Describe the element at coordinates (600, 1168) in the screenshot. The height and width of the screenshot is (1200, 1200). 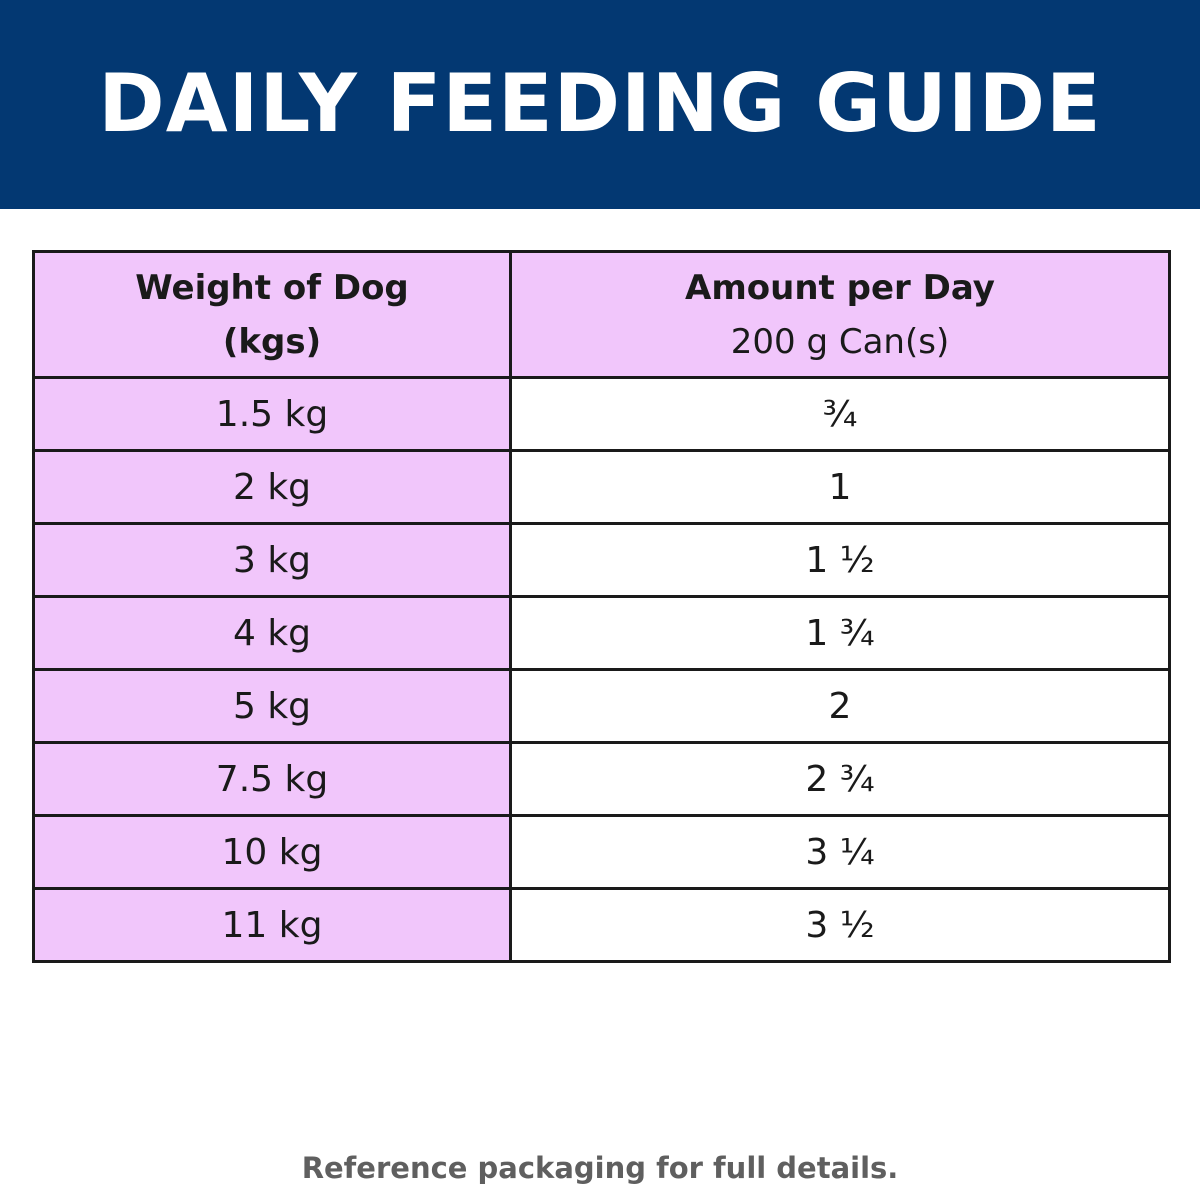
I see `footnote: Reference packaging for full details.` at that location.